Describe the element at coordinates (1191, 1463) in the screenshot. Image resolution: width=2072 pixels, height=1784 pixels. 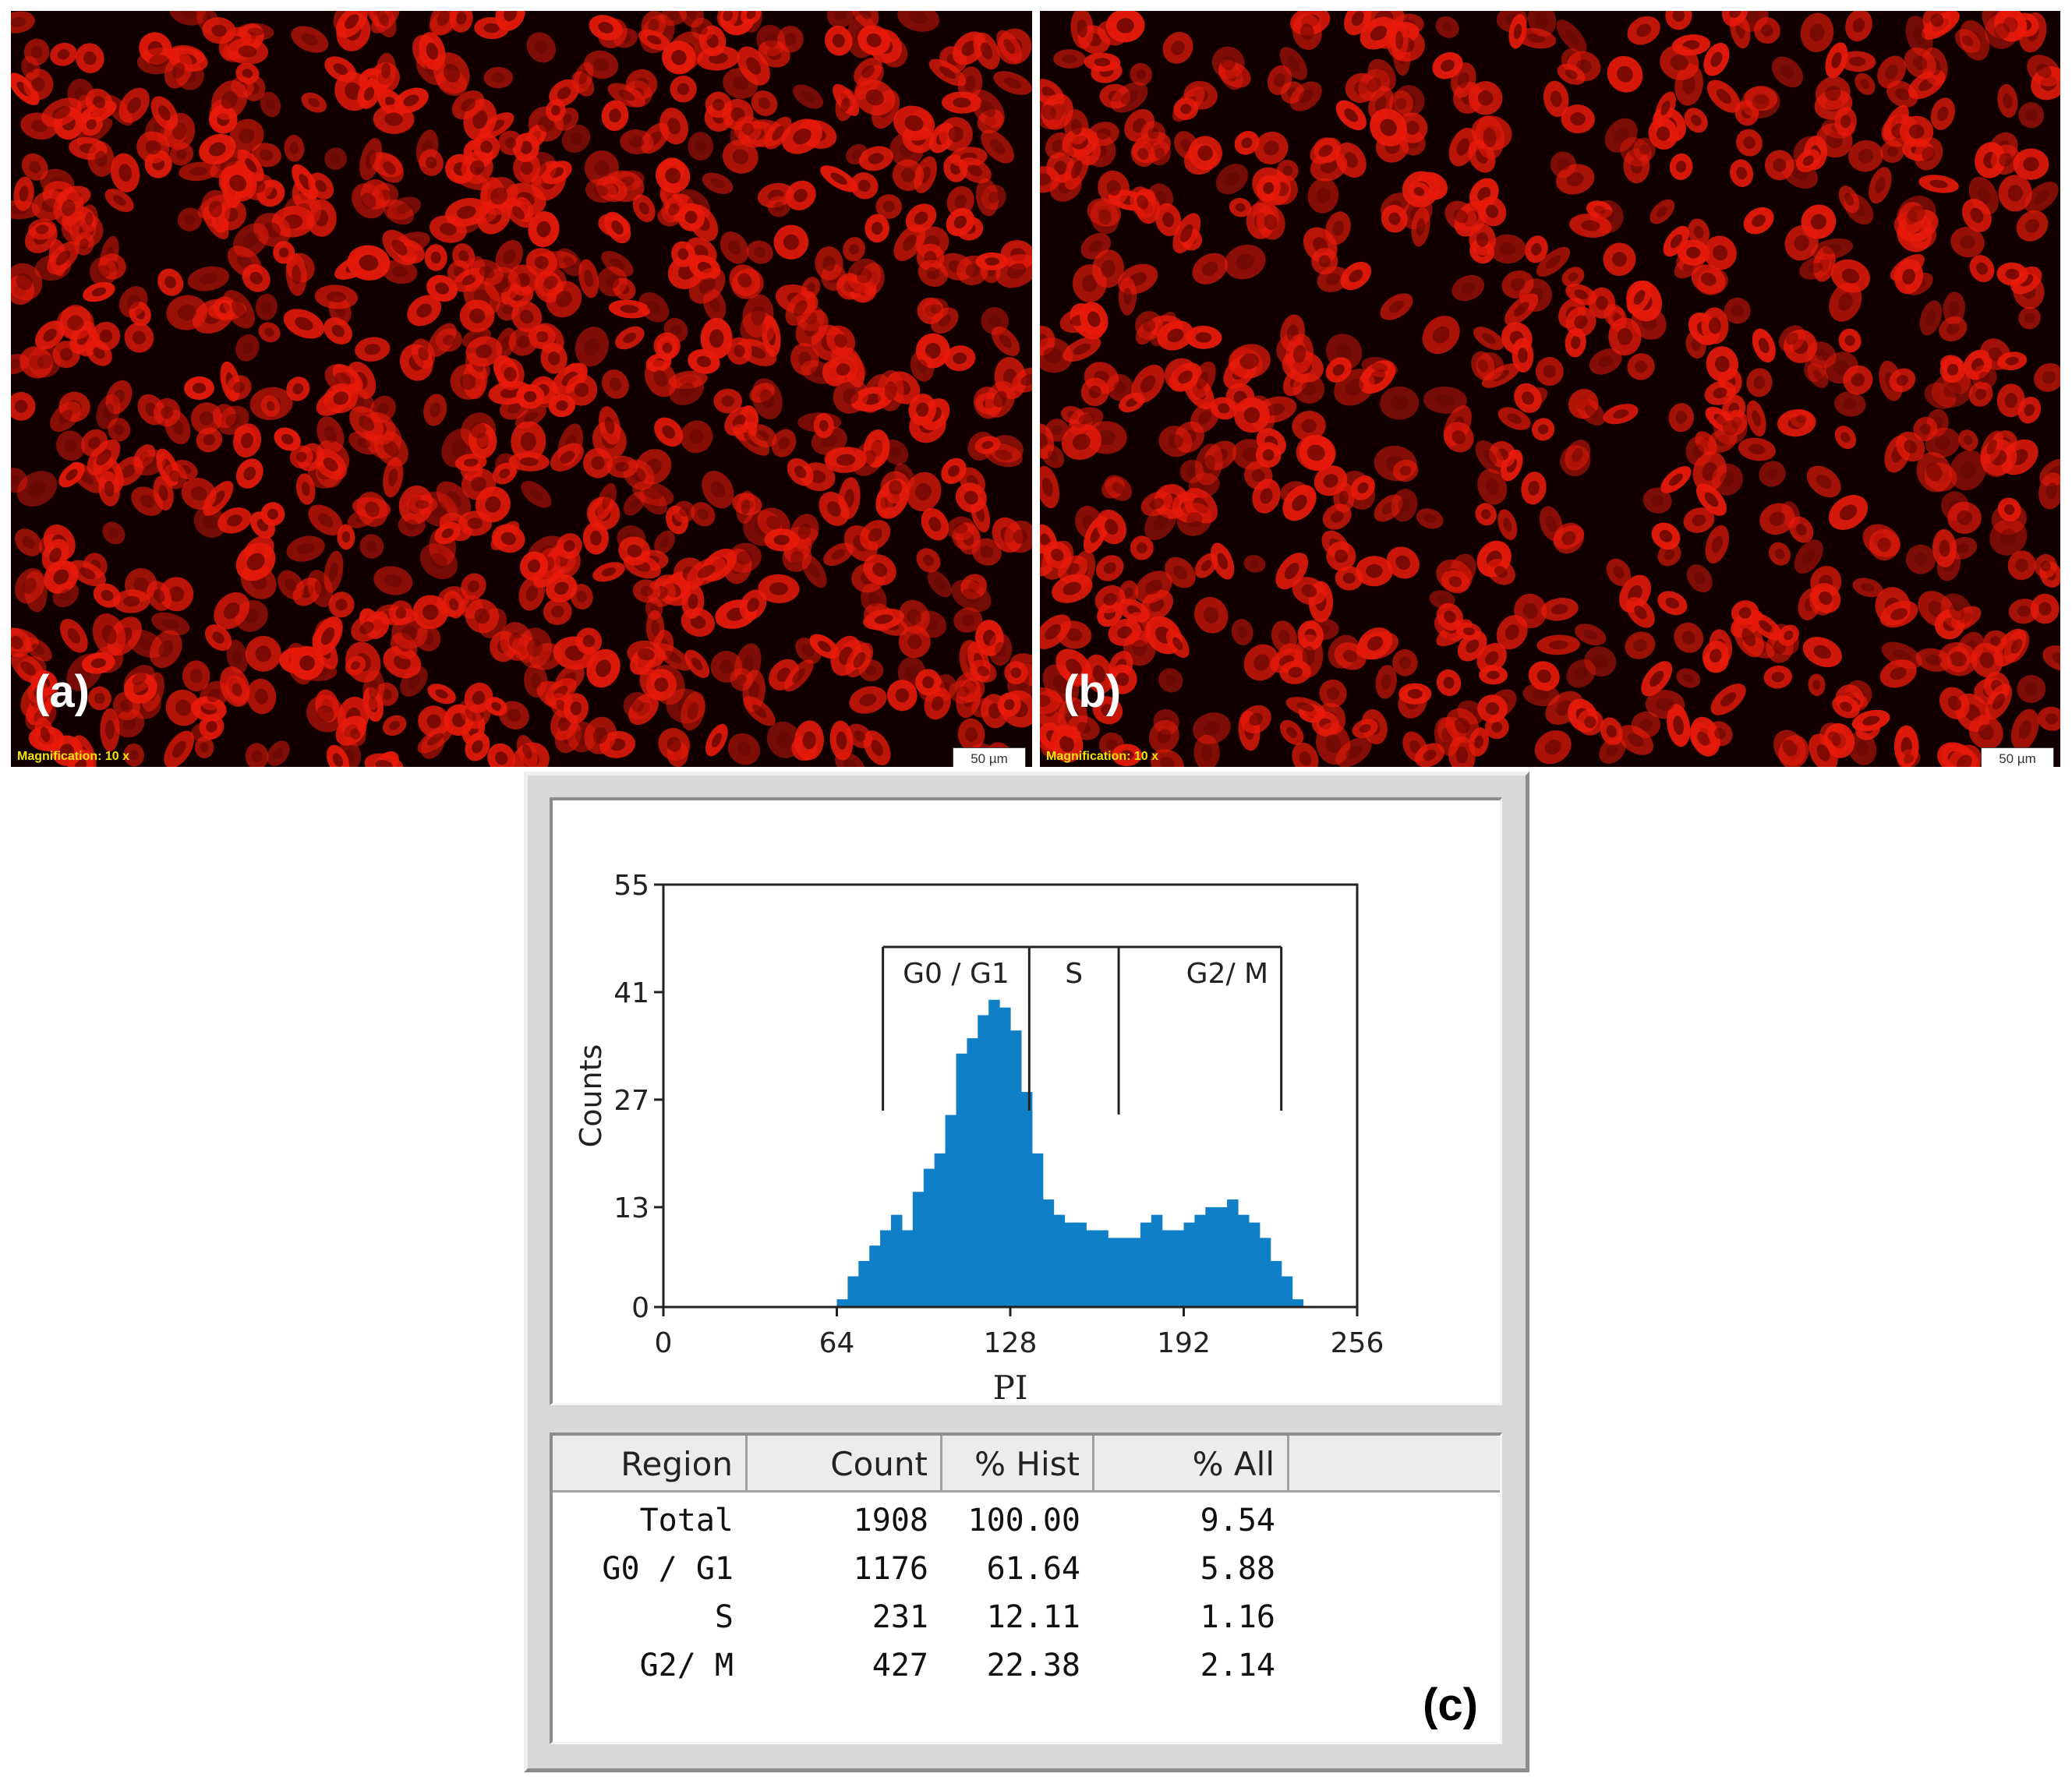
I see `column-header-pct-all: % All` at that location.